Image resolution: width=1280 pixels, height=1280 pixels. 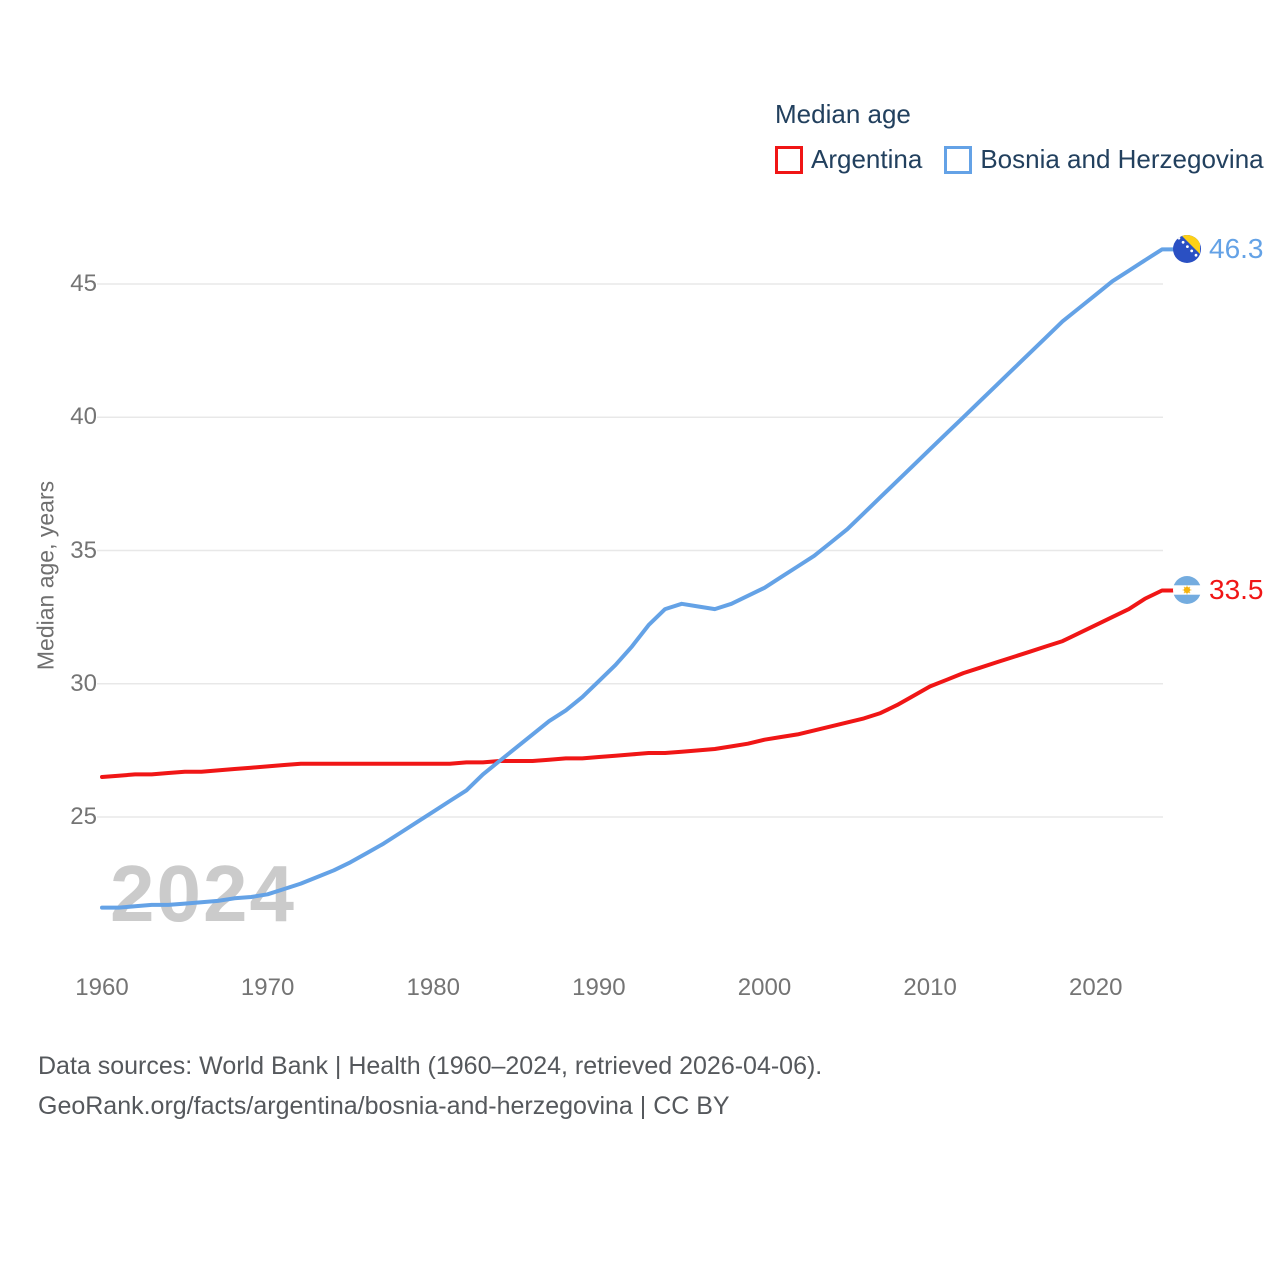 I want to click on argentina-line, so click(x=640, y=683).